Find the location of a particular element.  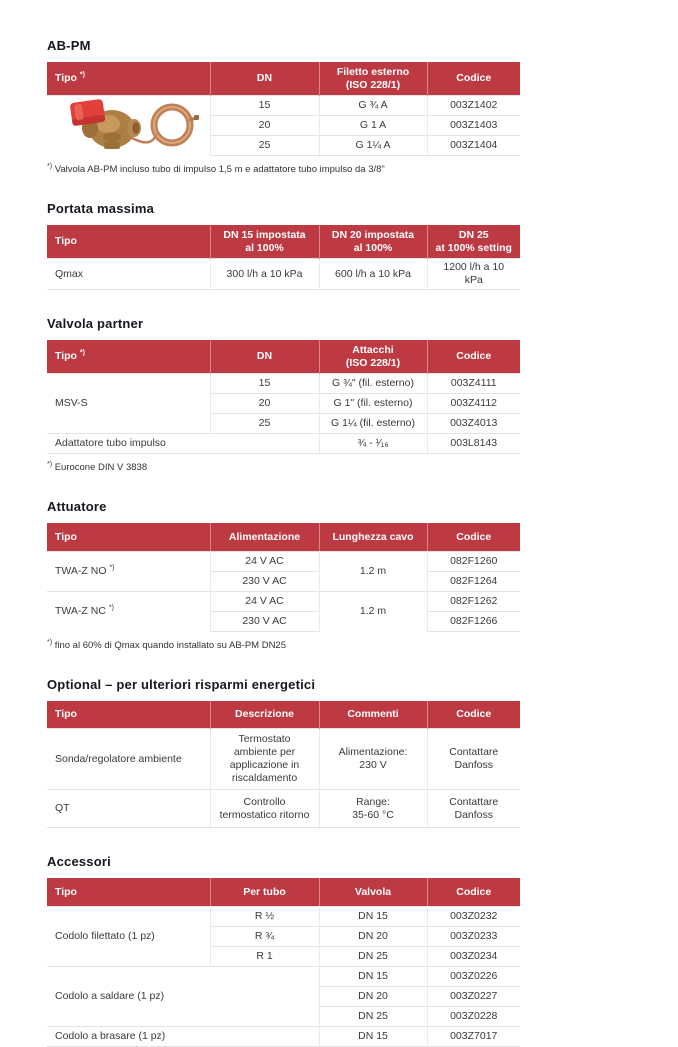

cell-per-tubo: R ¾ is located at coordinates (265, 936).